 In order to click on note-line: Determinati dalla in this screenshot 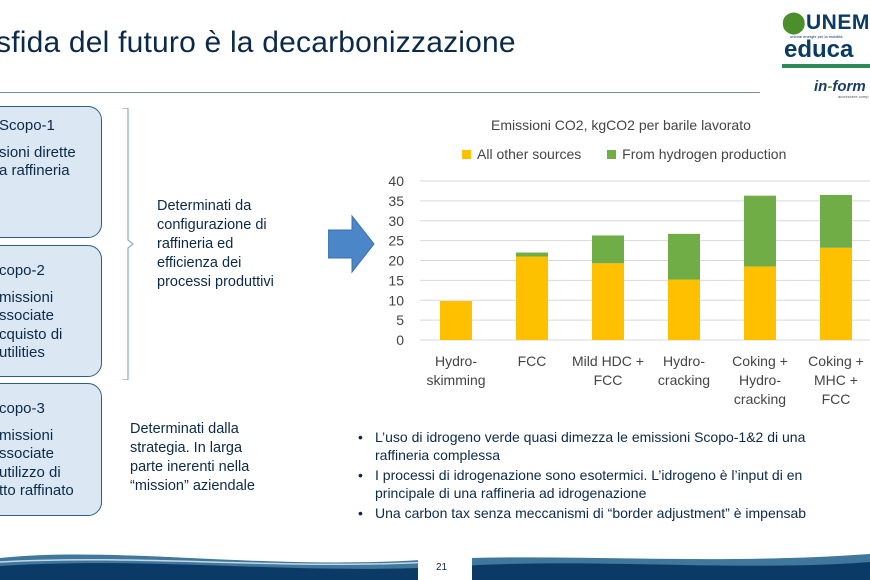, I will do `click(184, 429)`.